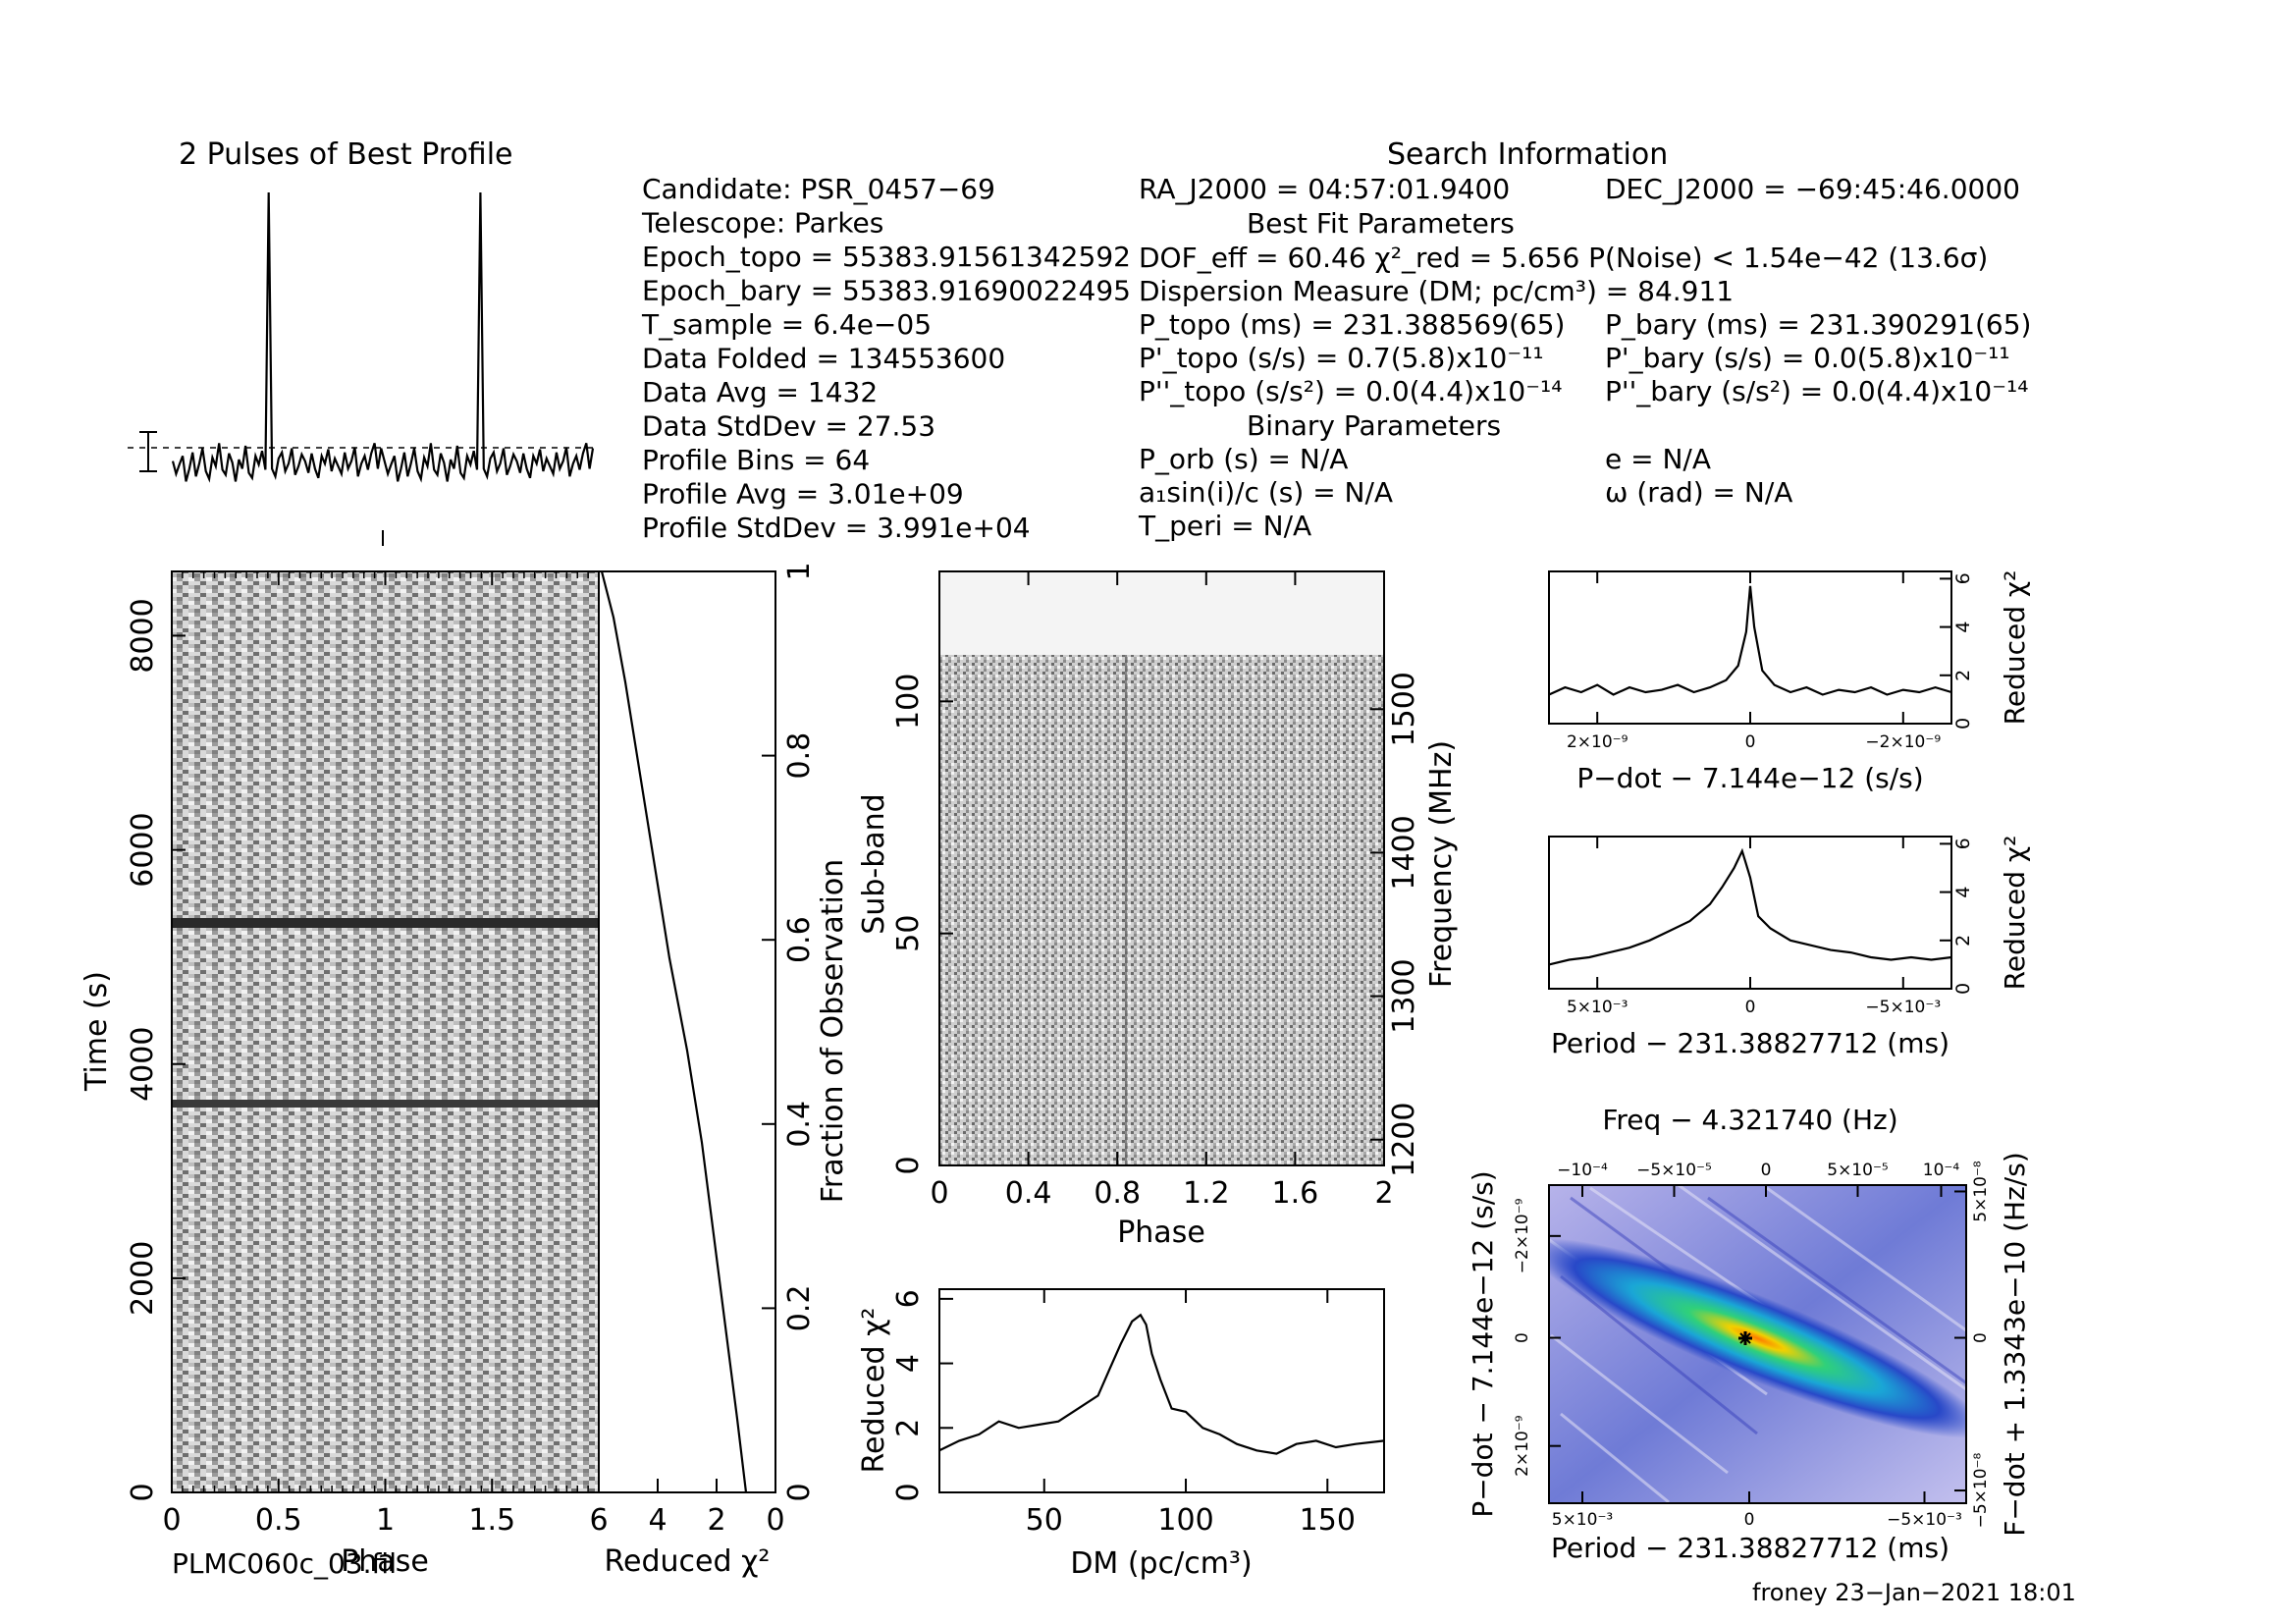 Image resolution: width=2296 pixels, height=1623 pixels. I want to click on subband-xtick: 1.6, so click(1296, 1193).